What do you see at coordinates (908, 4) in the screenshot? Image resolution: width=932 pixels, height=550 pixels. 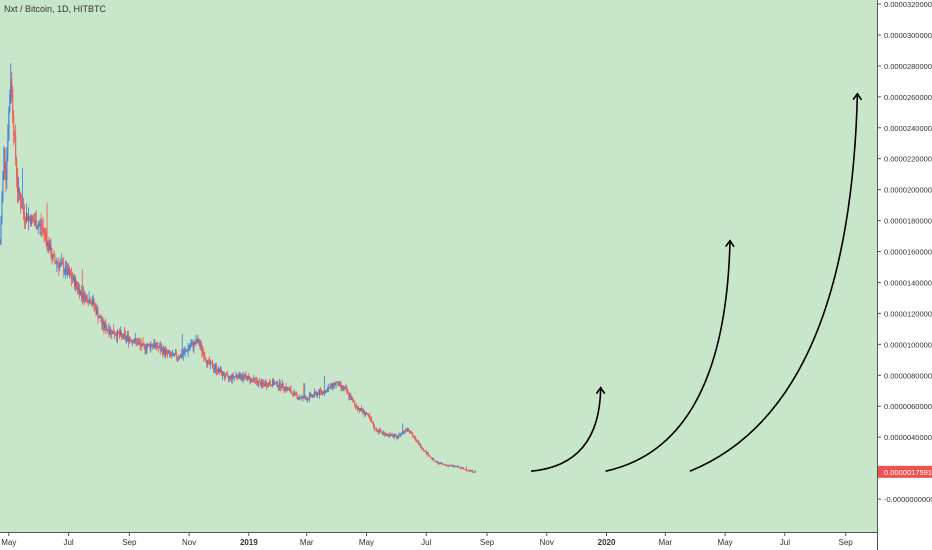 I see `y-tick-label: 0.0000320000` at bounding box center [908, 4].